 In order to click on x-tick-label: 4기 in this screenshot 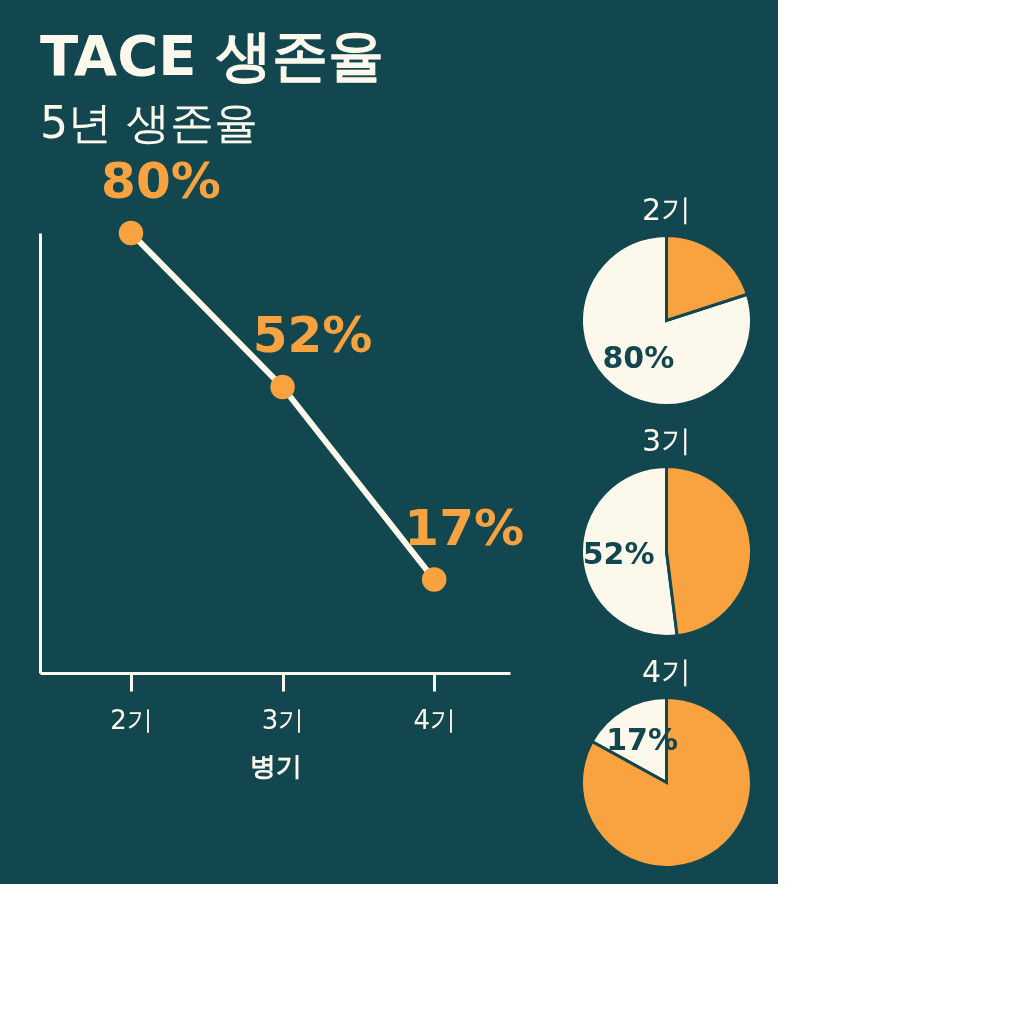, I will do `click(434, 719)`.